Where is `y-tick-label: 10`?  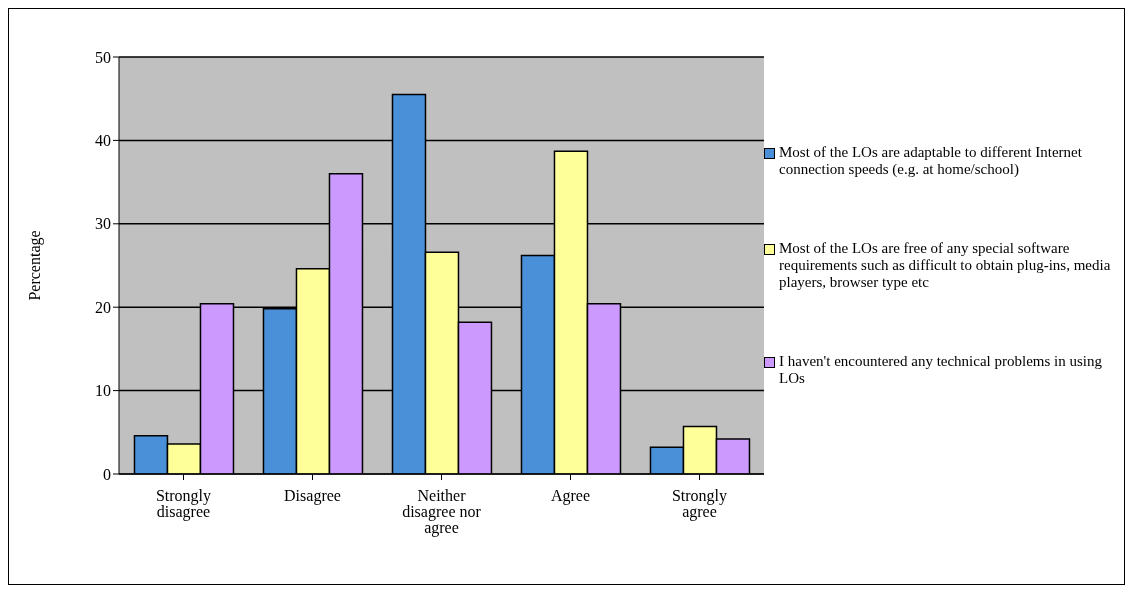 y-tick-label: 10 is located at coordinates (103, 391).